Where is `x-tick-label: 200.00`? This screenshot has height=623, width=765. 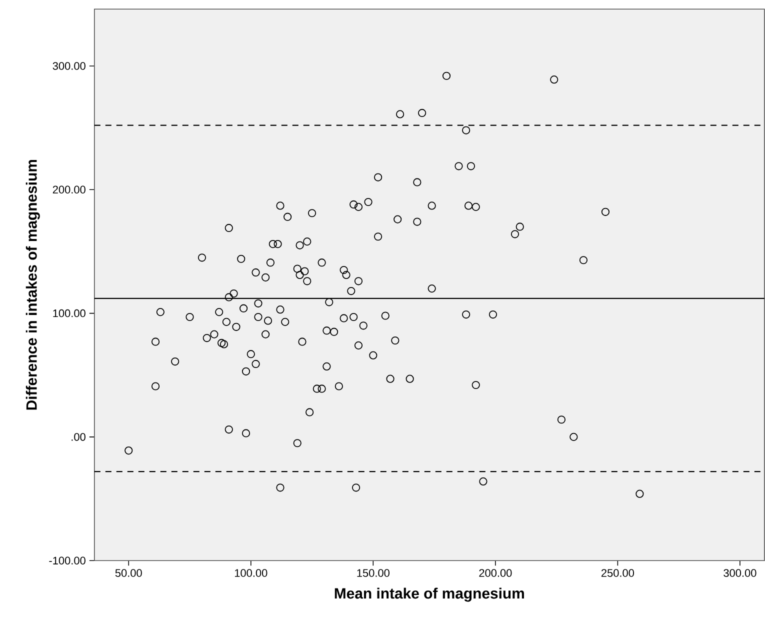
x-tick-label: 200.00 is located at coordinates (495, 573).